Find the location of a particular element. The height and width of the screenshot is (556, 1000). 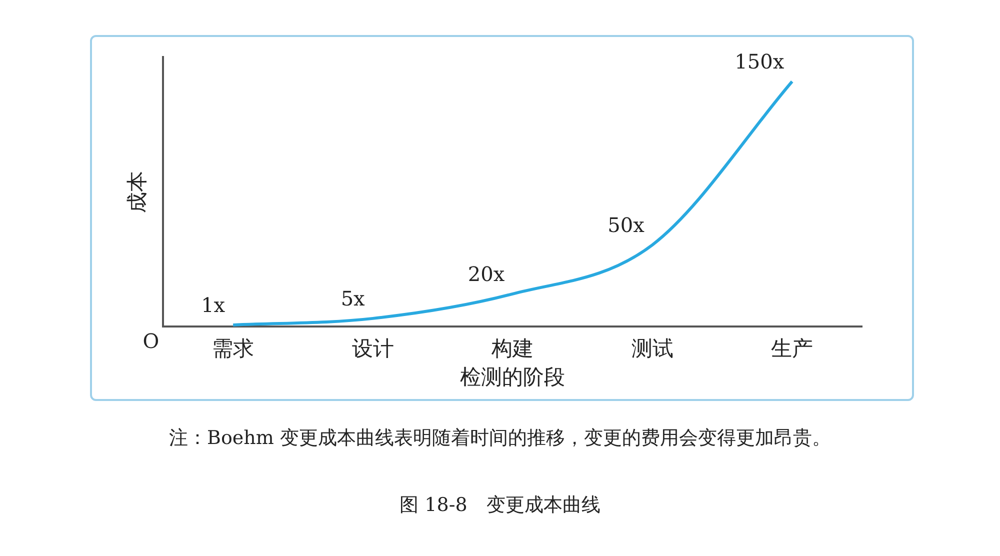

x-axis-title: 检测的阶段 is located at coordinates (513, 376).